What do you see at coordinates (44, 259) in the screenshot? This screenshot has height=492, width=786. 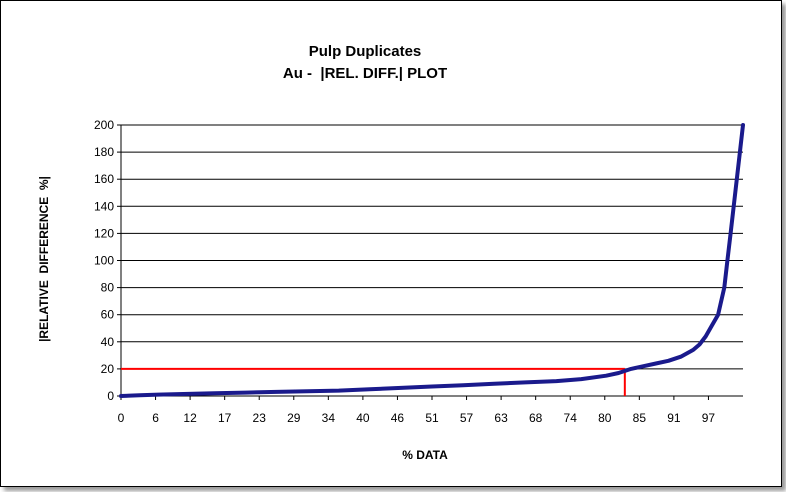 I see `y-axis-title: |RELATIVE DIFFERENCE %|` at bounding box center [44, 259].